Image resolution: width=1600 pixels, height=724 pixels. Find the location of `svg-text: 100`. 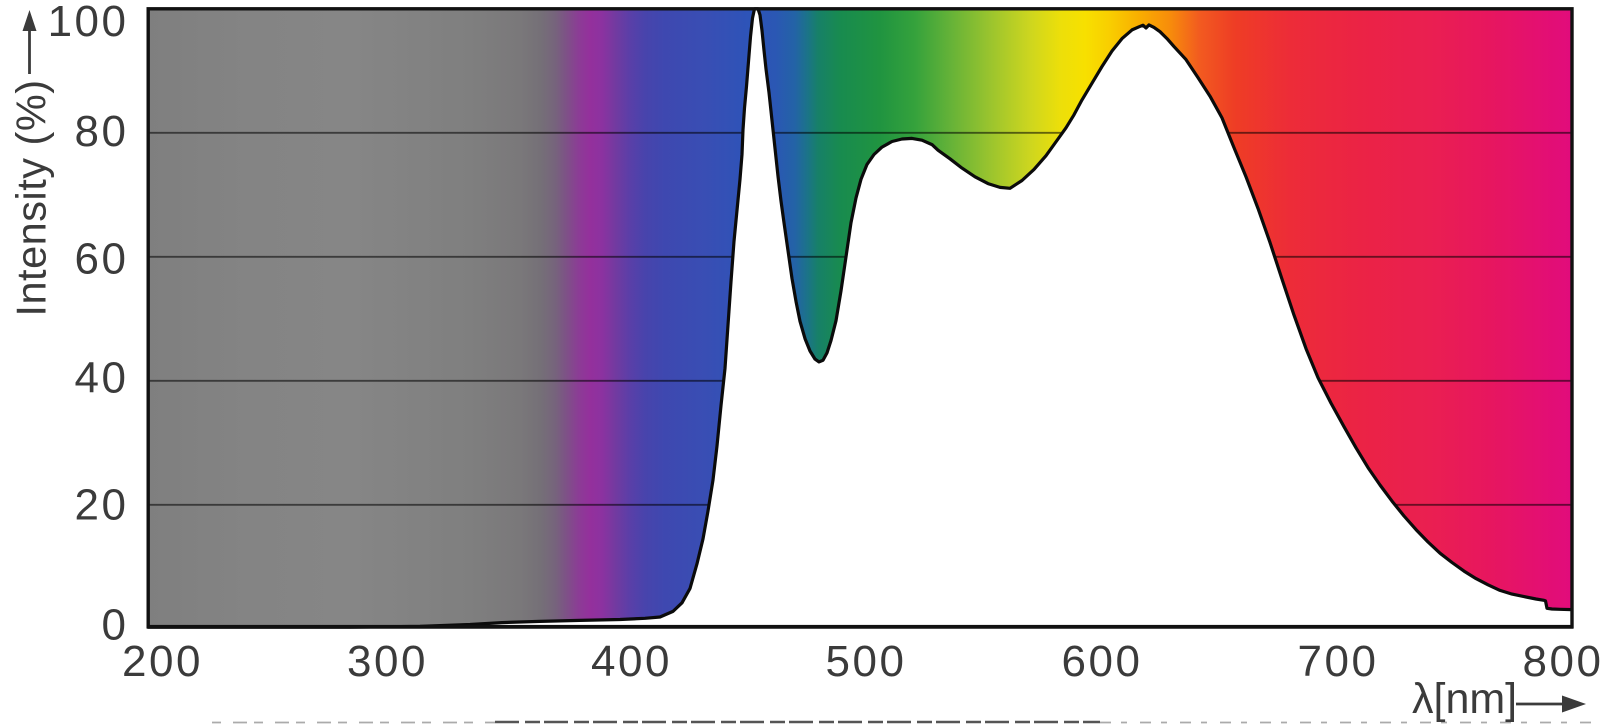

svg-text: 100 is located at coordinates (88, 23).